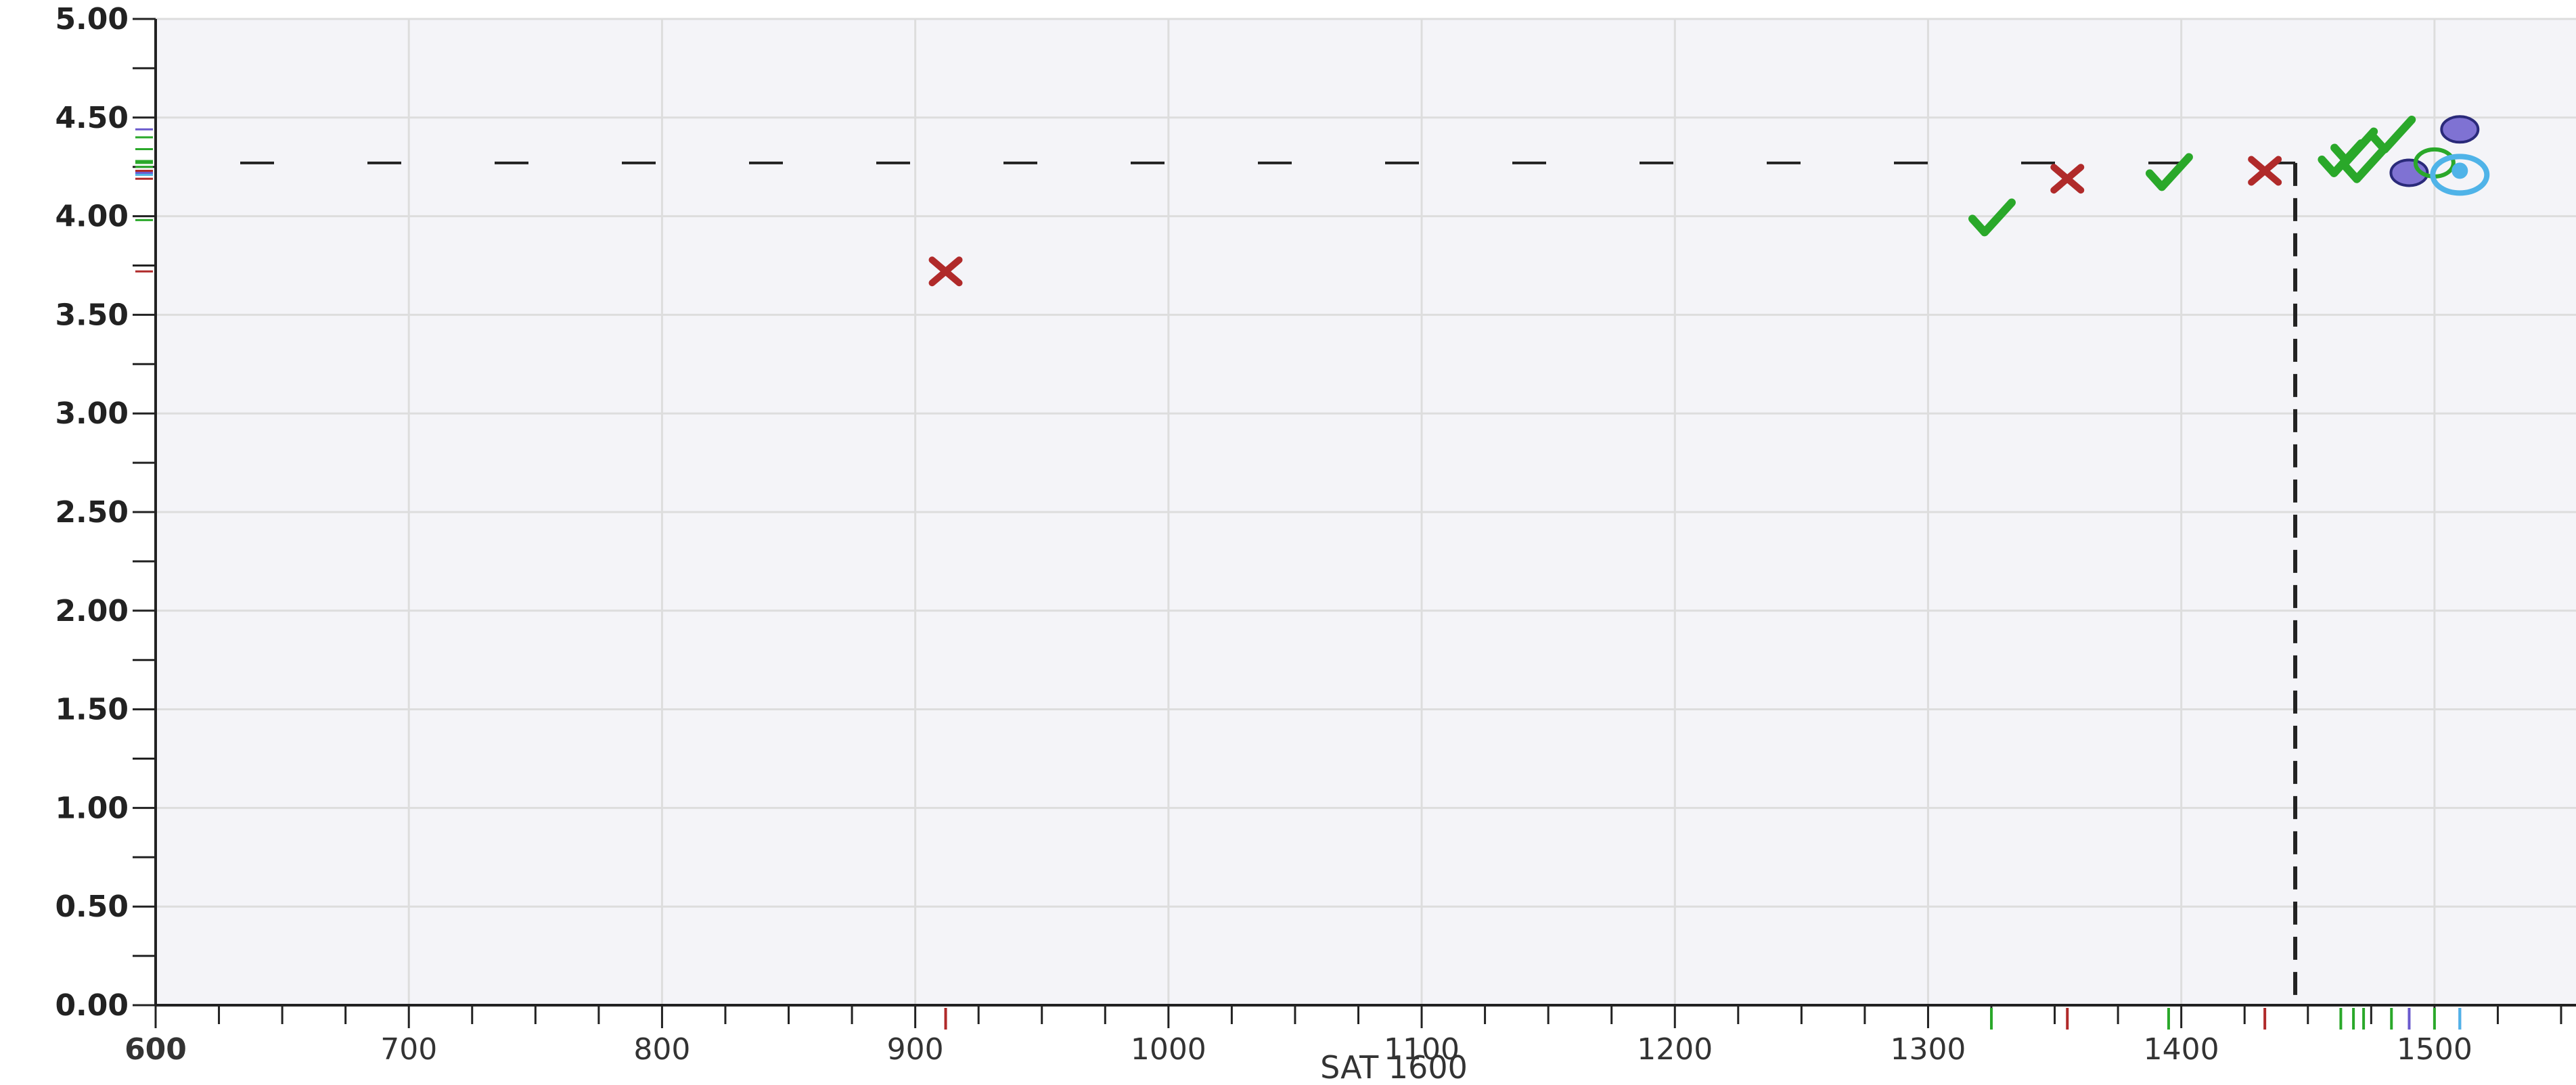  Describe the element at coordinates (92, 710) in the screenshot. I see `y-tick-label: 1.50` at that location.